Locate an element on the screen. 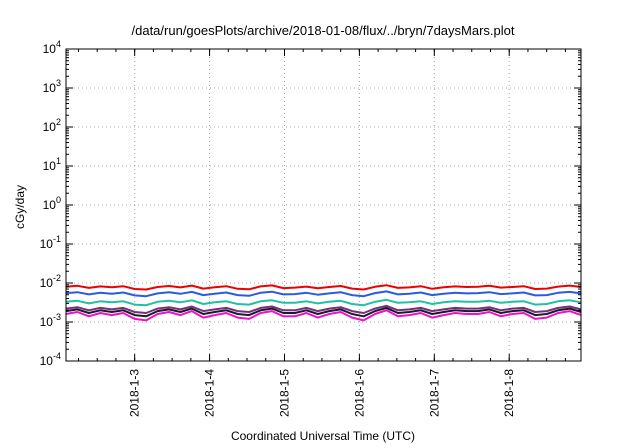 This screenshot has height=448, width=640. x-tick-label: 2018-1-6 is located at coordinates (359, 393).